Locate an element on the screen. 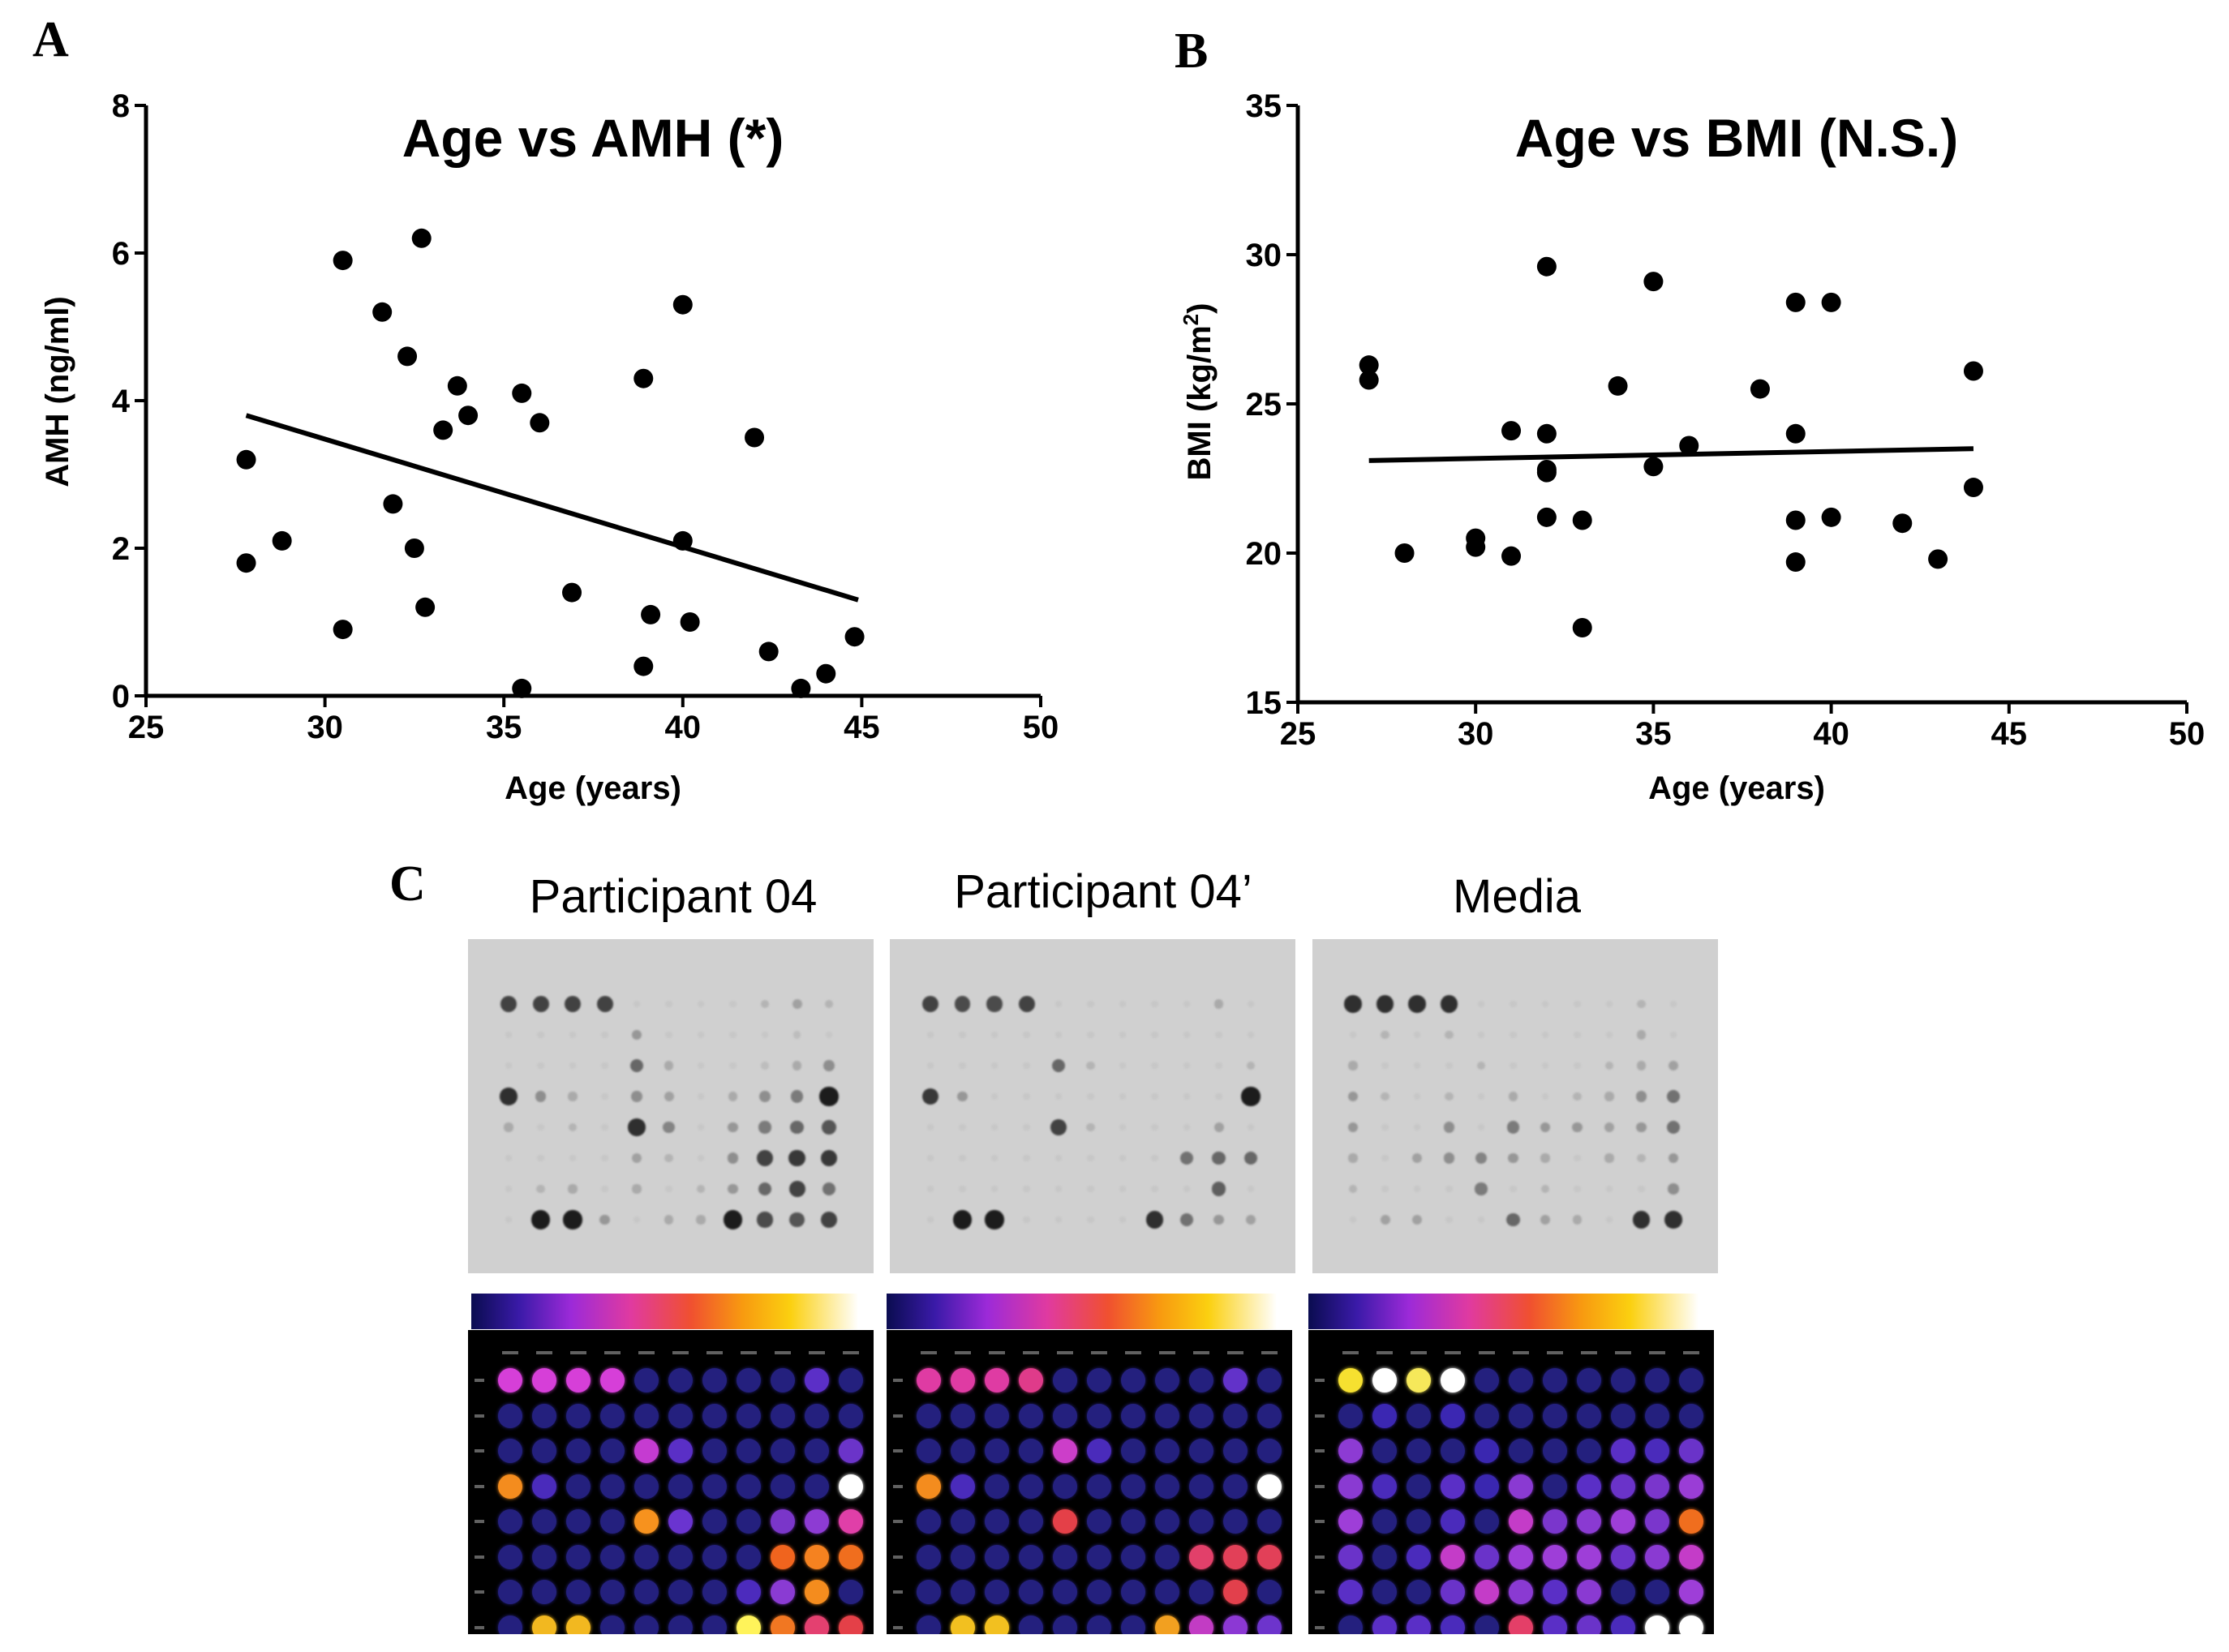  chart-b-x-tick-label: 50 is located at coordinates (2187, 734).